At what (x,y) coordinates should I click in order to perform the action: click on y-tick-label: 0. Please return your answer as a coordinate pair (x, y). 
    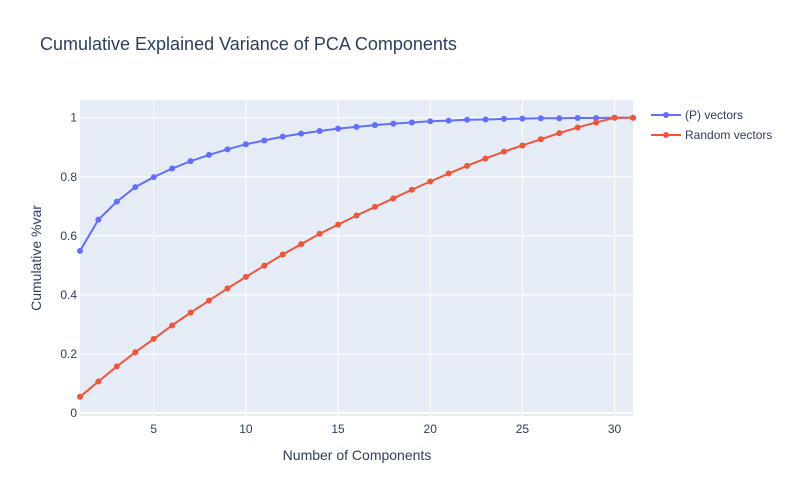
    Looking at the image, I should click on (73, 413).